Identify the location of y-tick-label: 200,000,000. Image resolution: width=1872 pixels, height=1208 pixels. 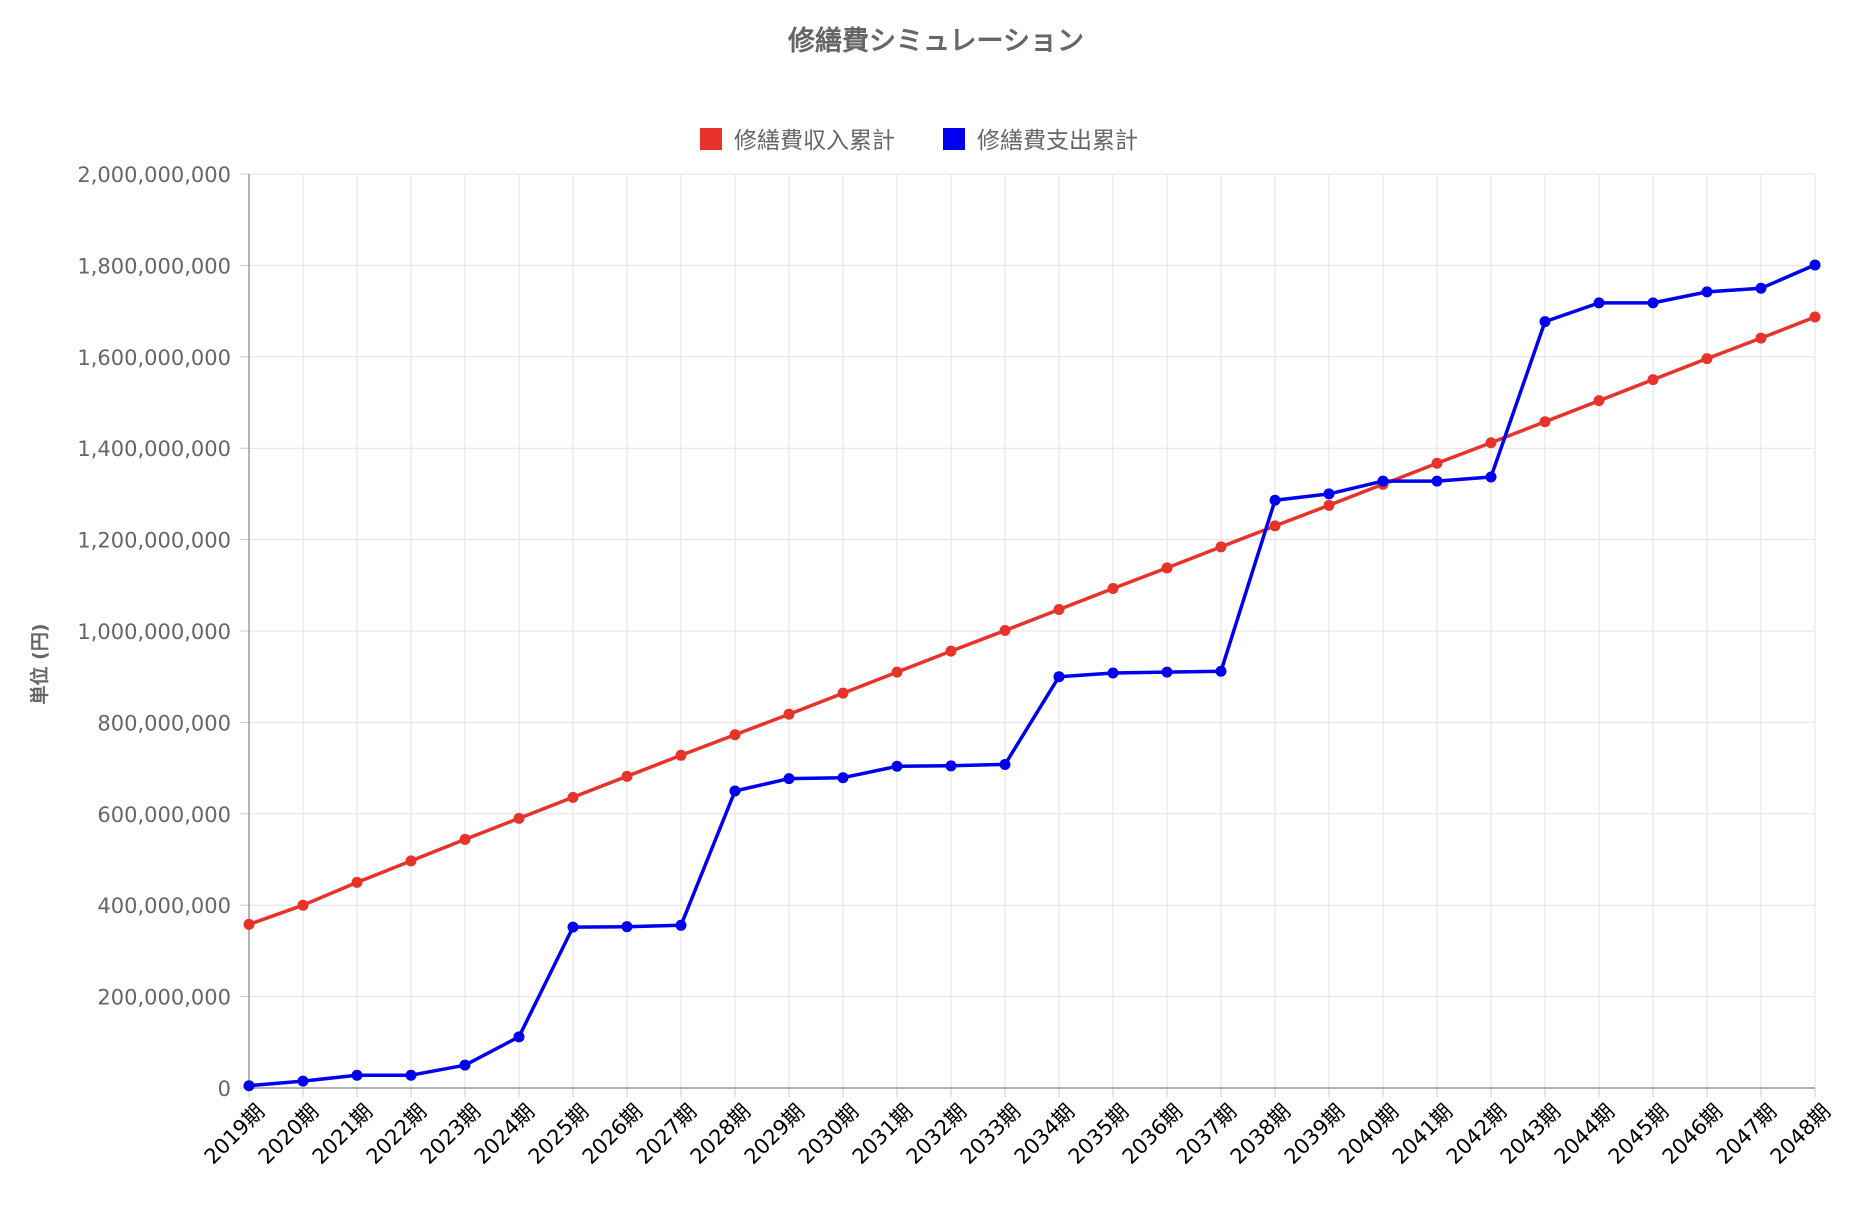
(164, 998).